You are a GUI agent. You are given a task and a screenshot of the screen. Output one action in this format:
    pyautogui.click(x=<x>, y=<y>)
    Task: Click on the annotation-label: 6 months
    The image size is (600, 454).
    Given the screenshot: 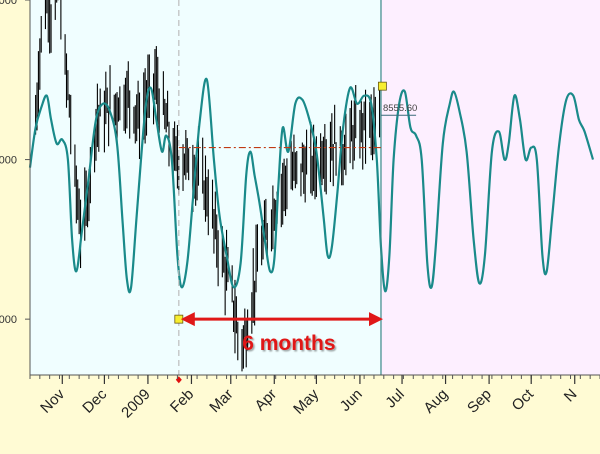 What is the action you would take?
    pyautogui.click(x=288, y=343)
    